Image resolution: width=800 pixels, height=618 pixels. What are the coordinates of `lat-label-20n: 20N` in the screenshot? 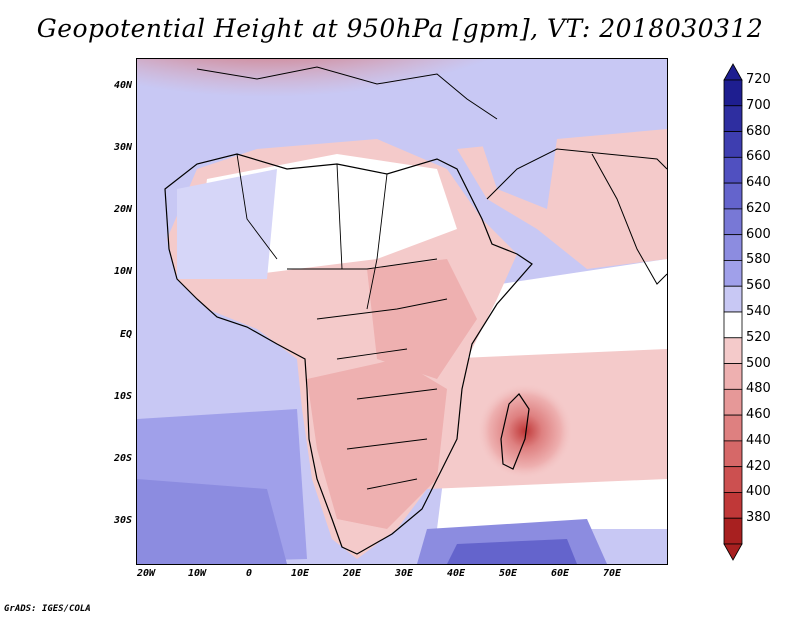 It's located at (122, 209).